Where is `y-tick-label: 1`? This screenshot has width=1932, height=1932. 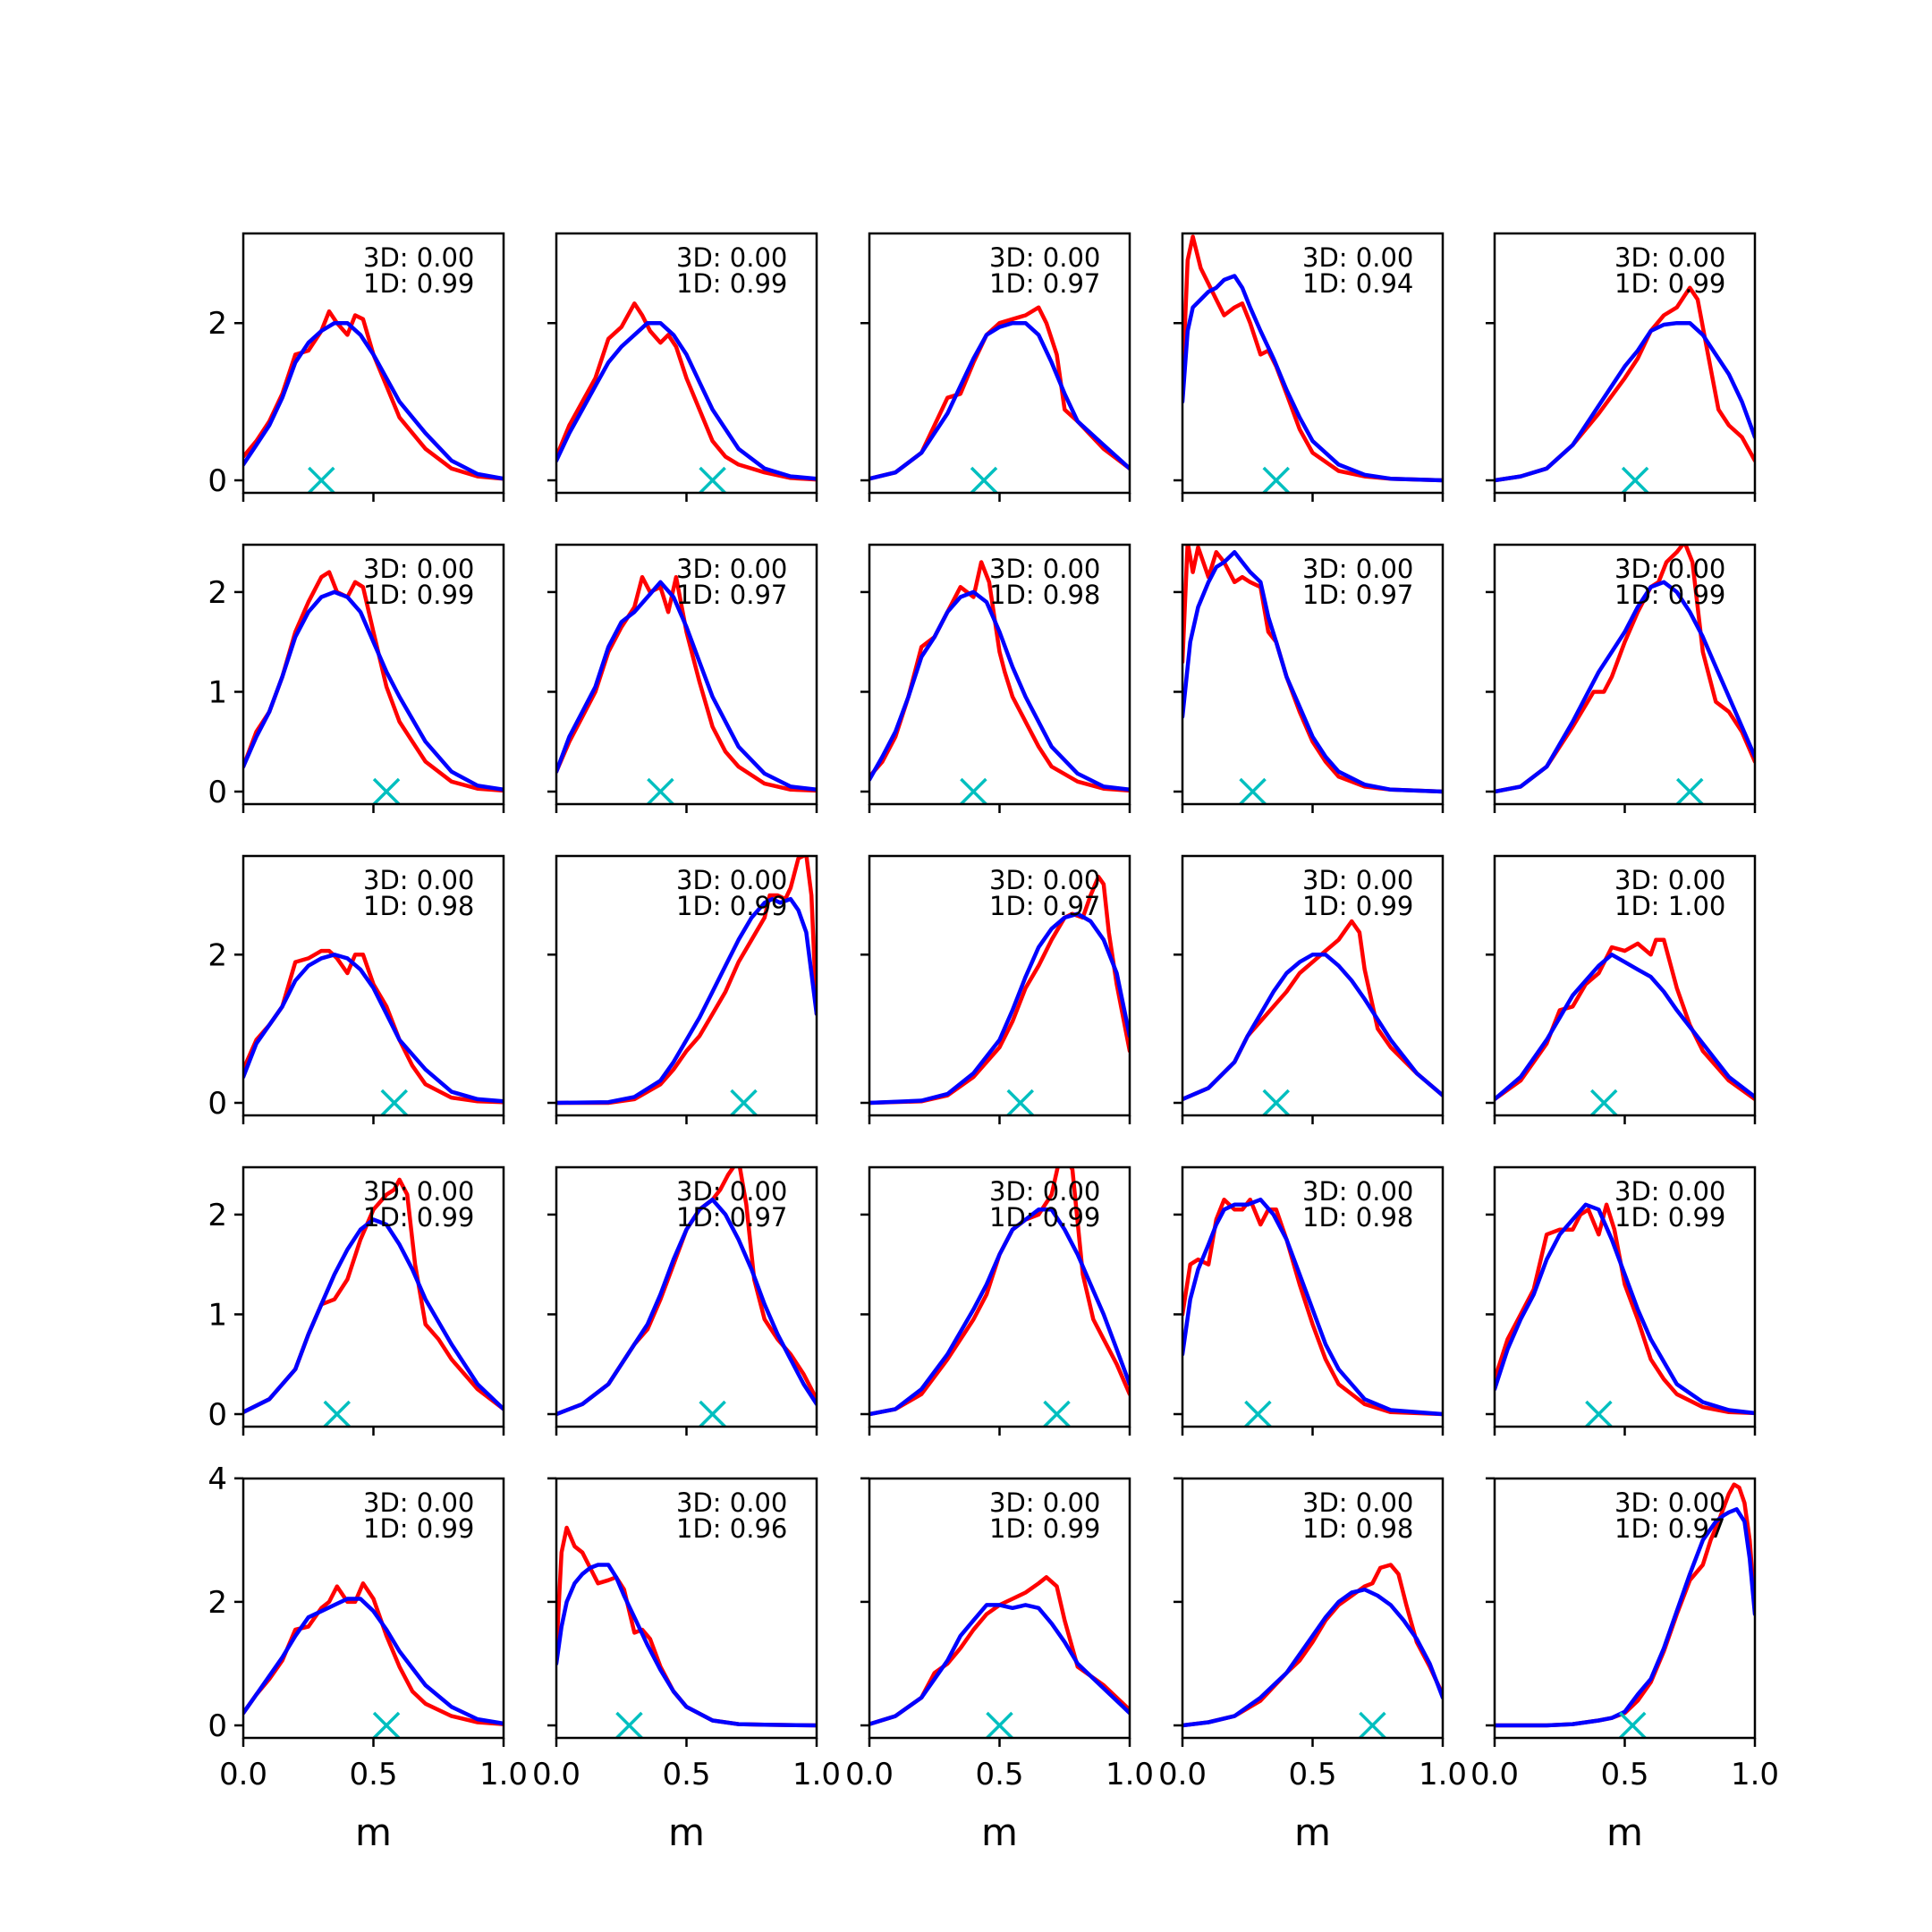
y-tick-label: 1 is located at coordinates (217, 1315).